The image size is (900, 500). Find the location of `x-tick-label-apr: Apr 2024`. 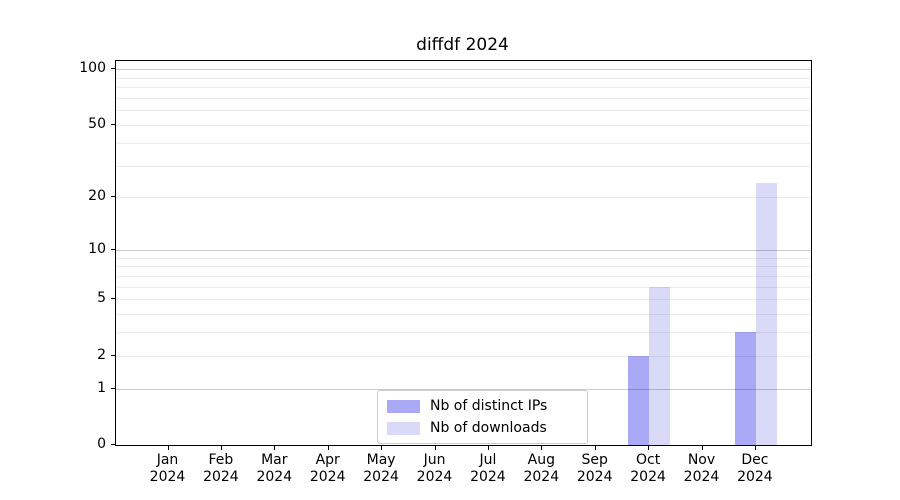

x-tick-label-apr: Apr 2024 is located at coordinates (327, 468).